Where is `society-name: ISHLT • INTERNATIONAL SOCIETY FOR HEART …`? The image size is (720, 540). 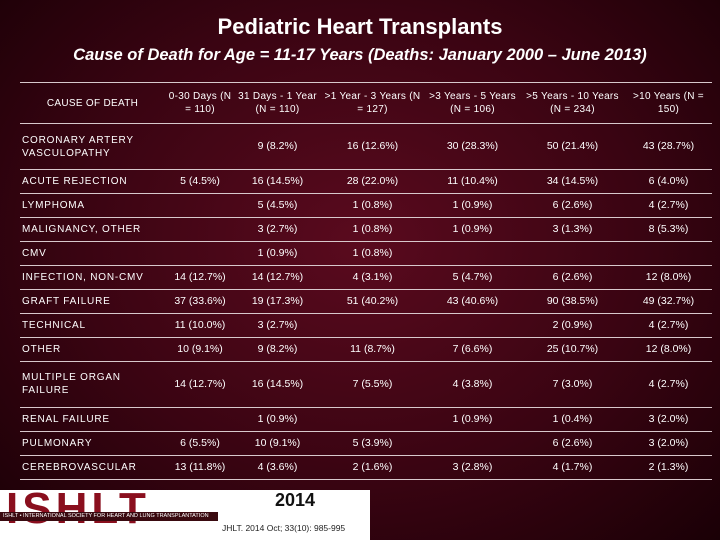 society-name: ISHLT • INTERNATIONAL SOCIETY FOR HEART … is located at coordinates (109, 516).